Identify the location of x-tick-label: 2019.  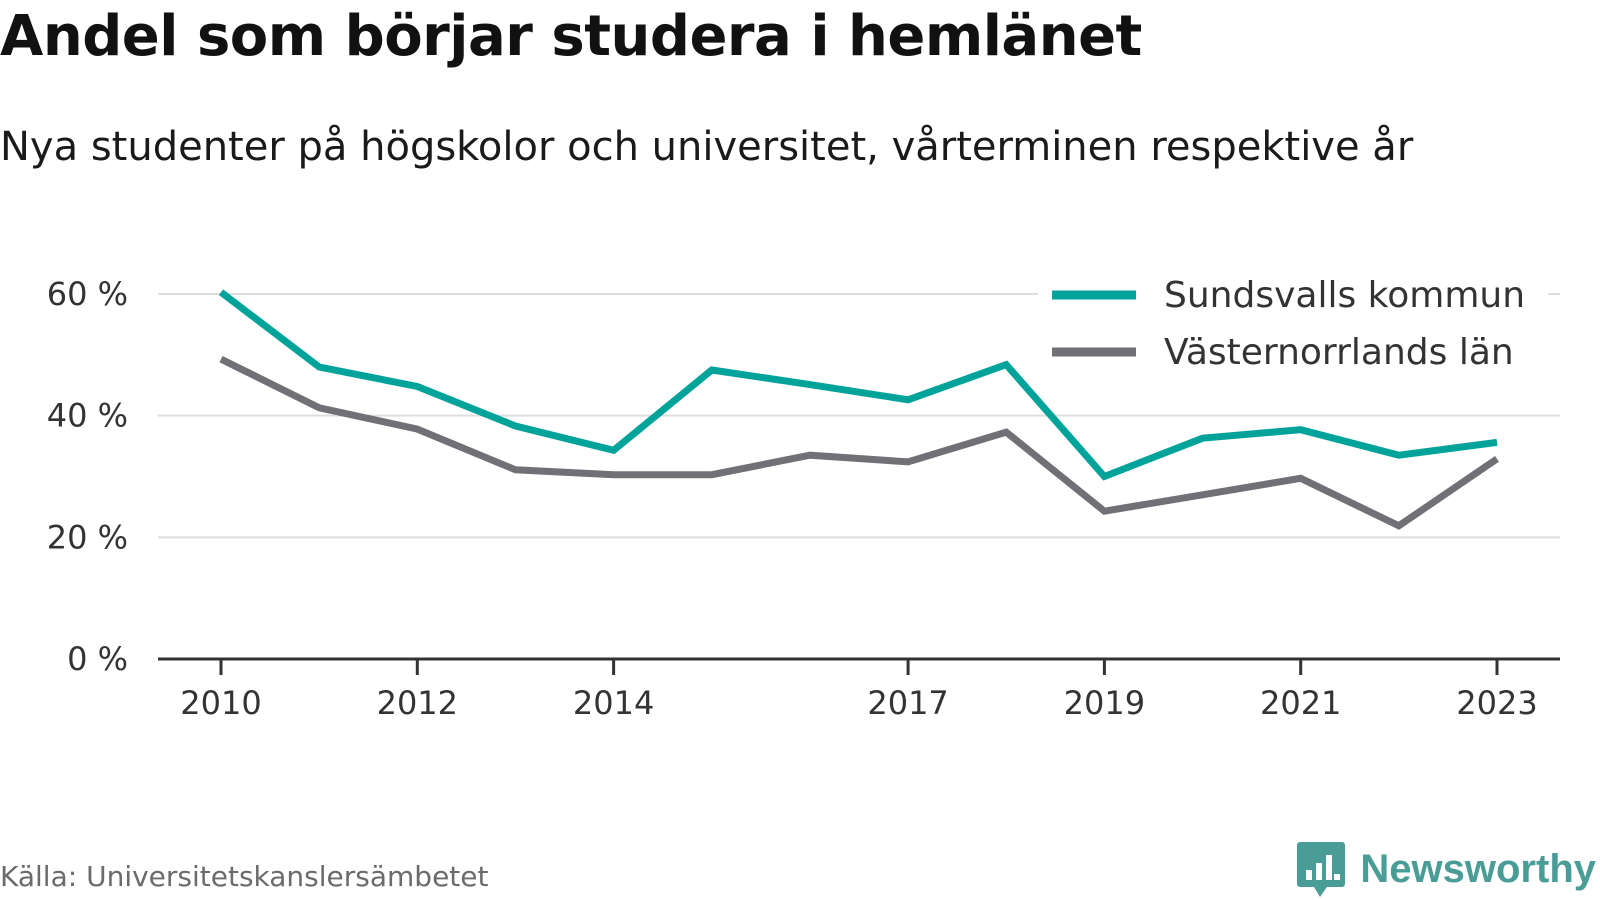
(1104, 703).